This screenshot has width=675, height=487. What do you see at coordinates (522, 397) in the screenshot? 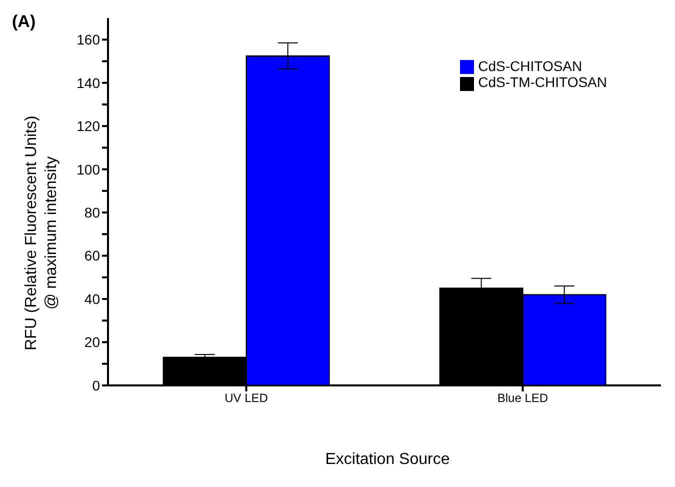
I see `x-tick-label: Blue LED` at bounding box center [522, 397].